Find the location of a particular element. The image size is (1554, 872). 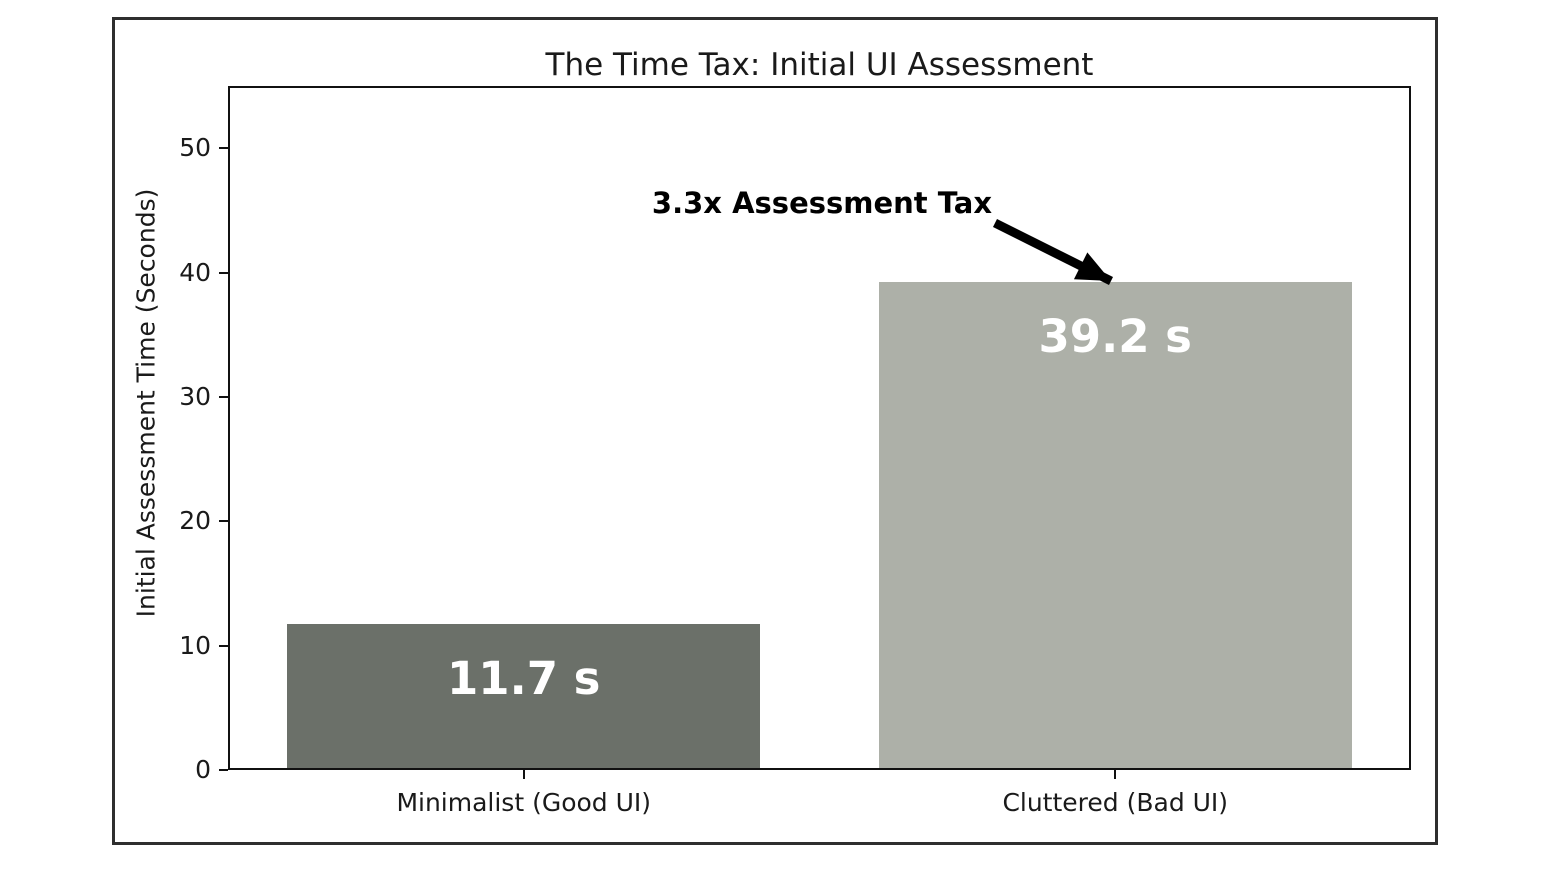

x-tick-label: Minimalist (Good UI) is located at coordinates (524, 802).